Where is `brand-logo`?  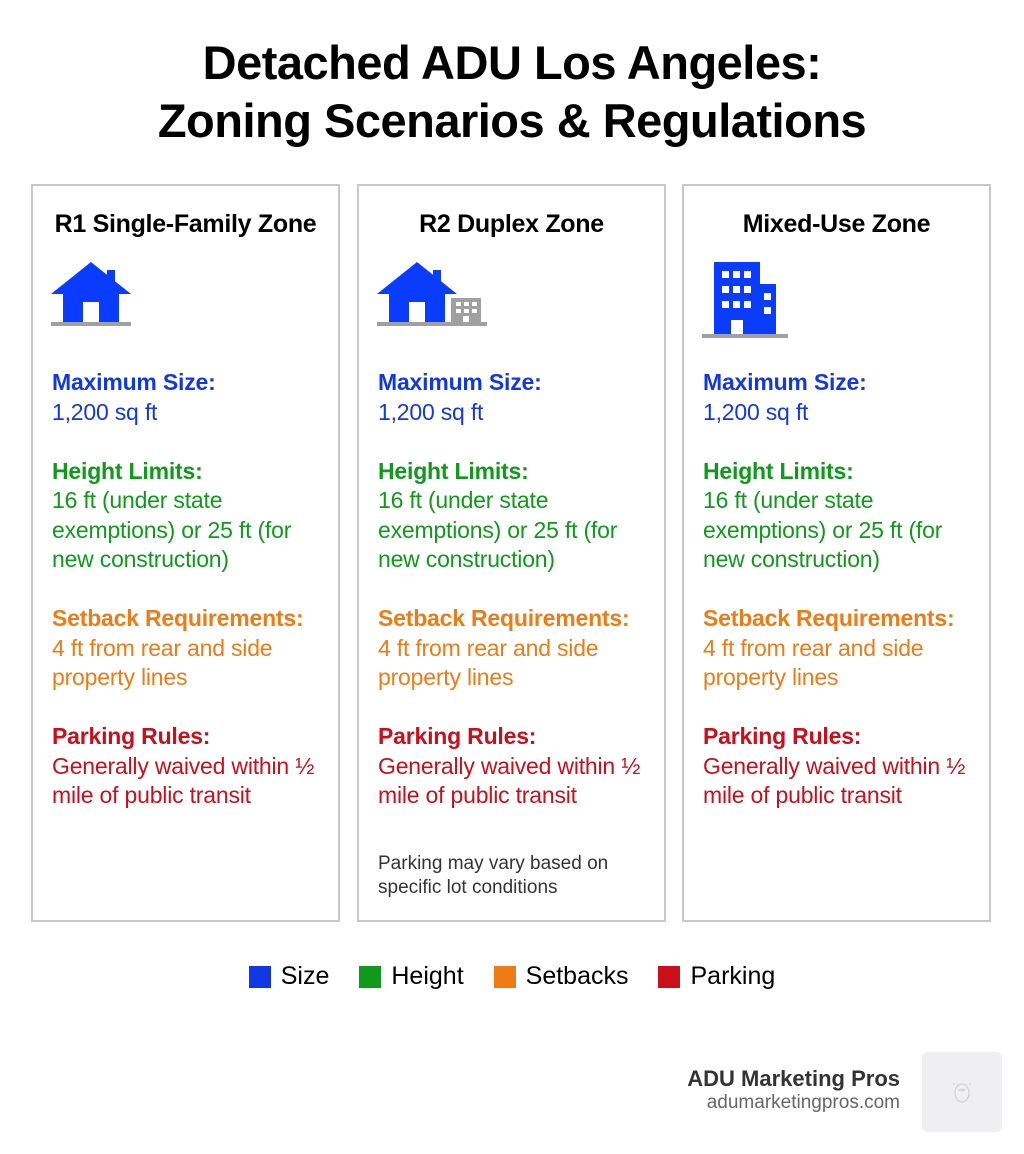 brand-logo is located at coordinates (962, 1092).